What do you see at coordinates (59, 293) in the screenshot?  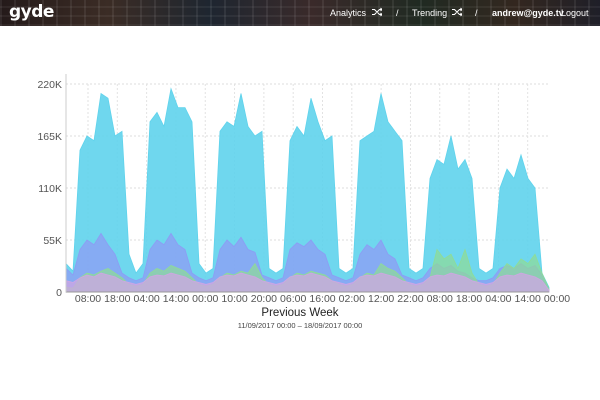 I see `y-tick-label: 0` at bounding box center [59, 293].